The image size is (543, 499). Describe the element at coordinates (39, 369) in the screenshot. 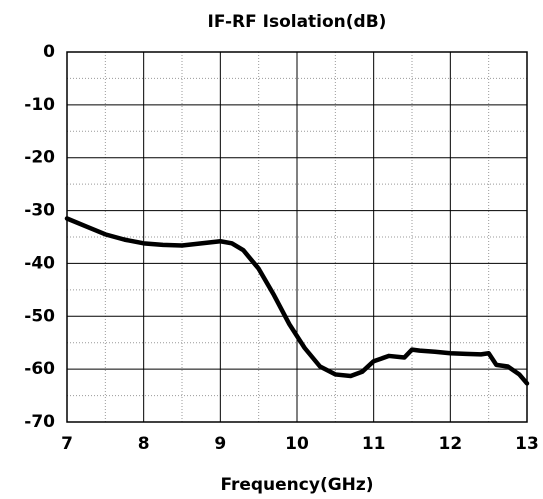

I see `y-tick-label: -60` at that location.